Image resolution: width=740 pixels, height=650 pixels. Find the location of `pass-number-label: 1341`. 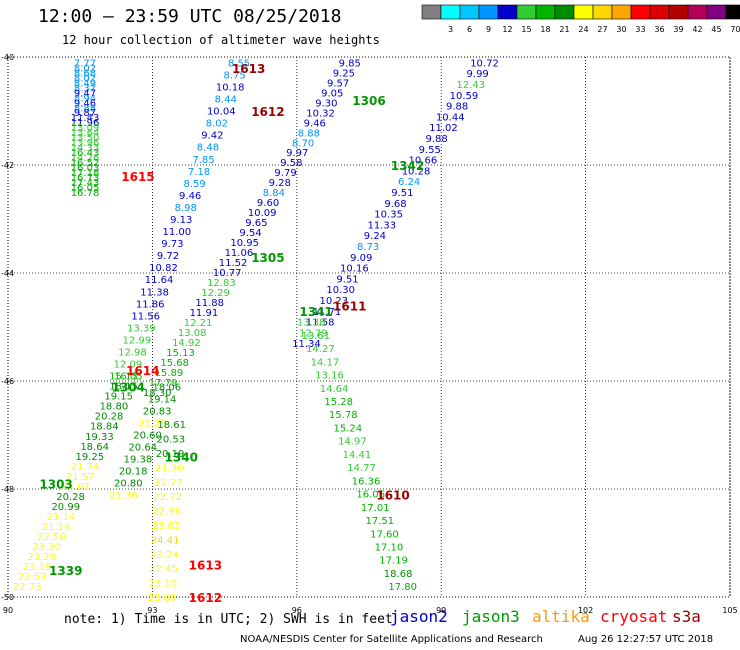

pass-number-label: 1341 is located at coordinates (315, 312).